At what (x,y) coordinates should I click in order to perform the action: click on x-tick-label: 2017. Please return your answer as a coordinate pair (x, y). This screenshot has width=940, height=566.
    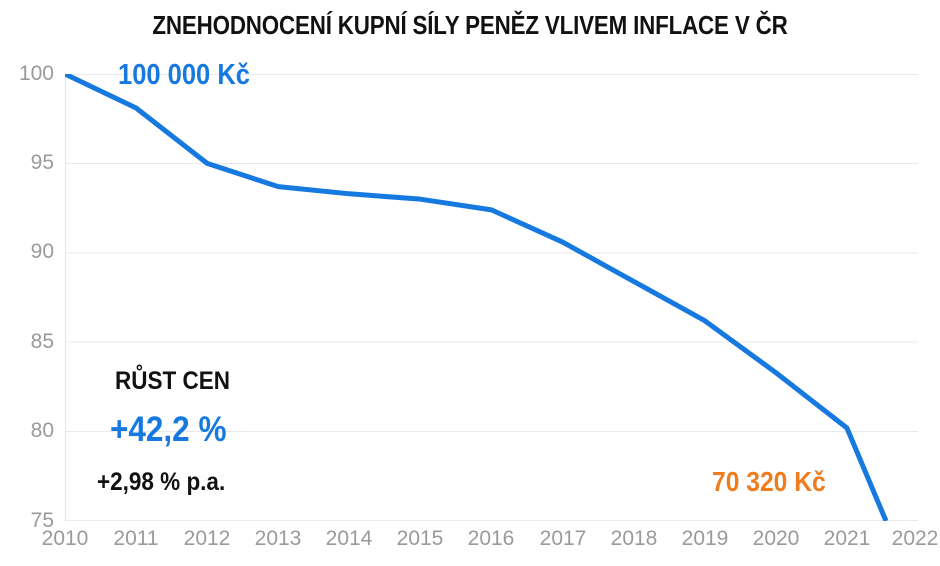
    Looking at the image, I should click on (563, 538).